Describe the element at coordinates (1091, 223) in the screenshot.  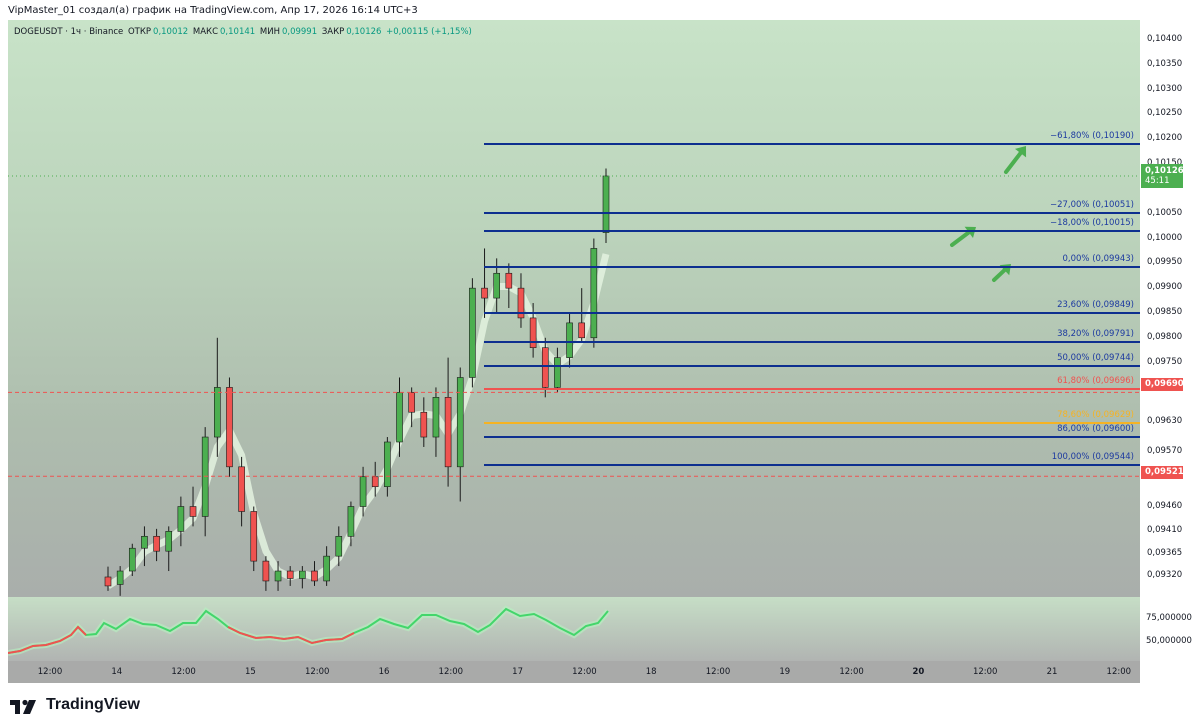
I see `fib-level-label: −18,00% (0,10015)` at that location.